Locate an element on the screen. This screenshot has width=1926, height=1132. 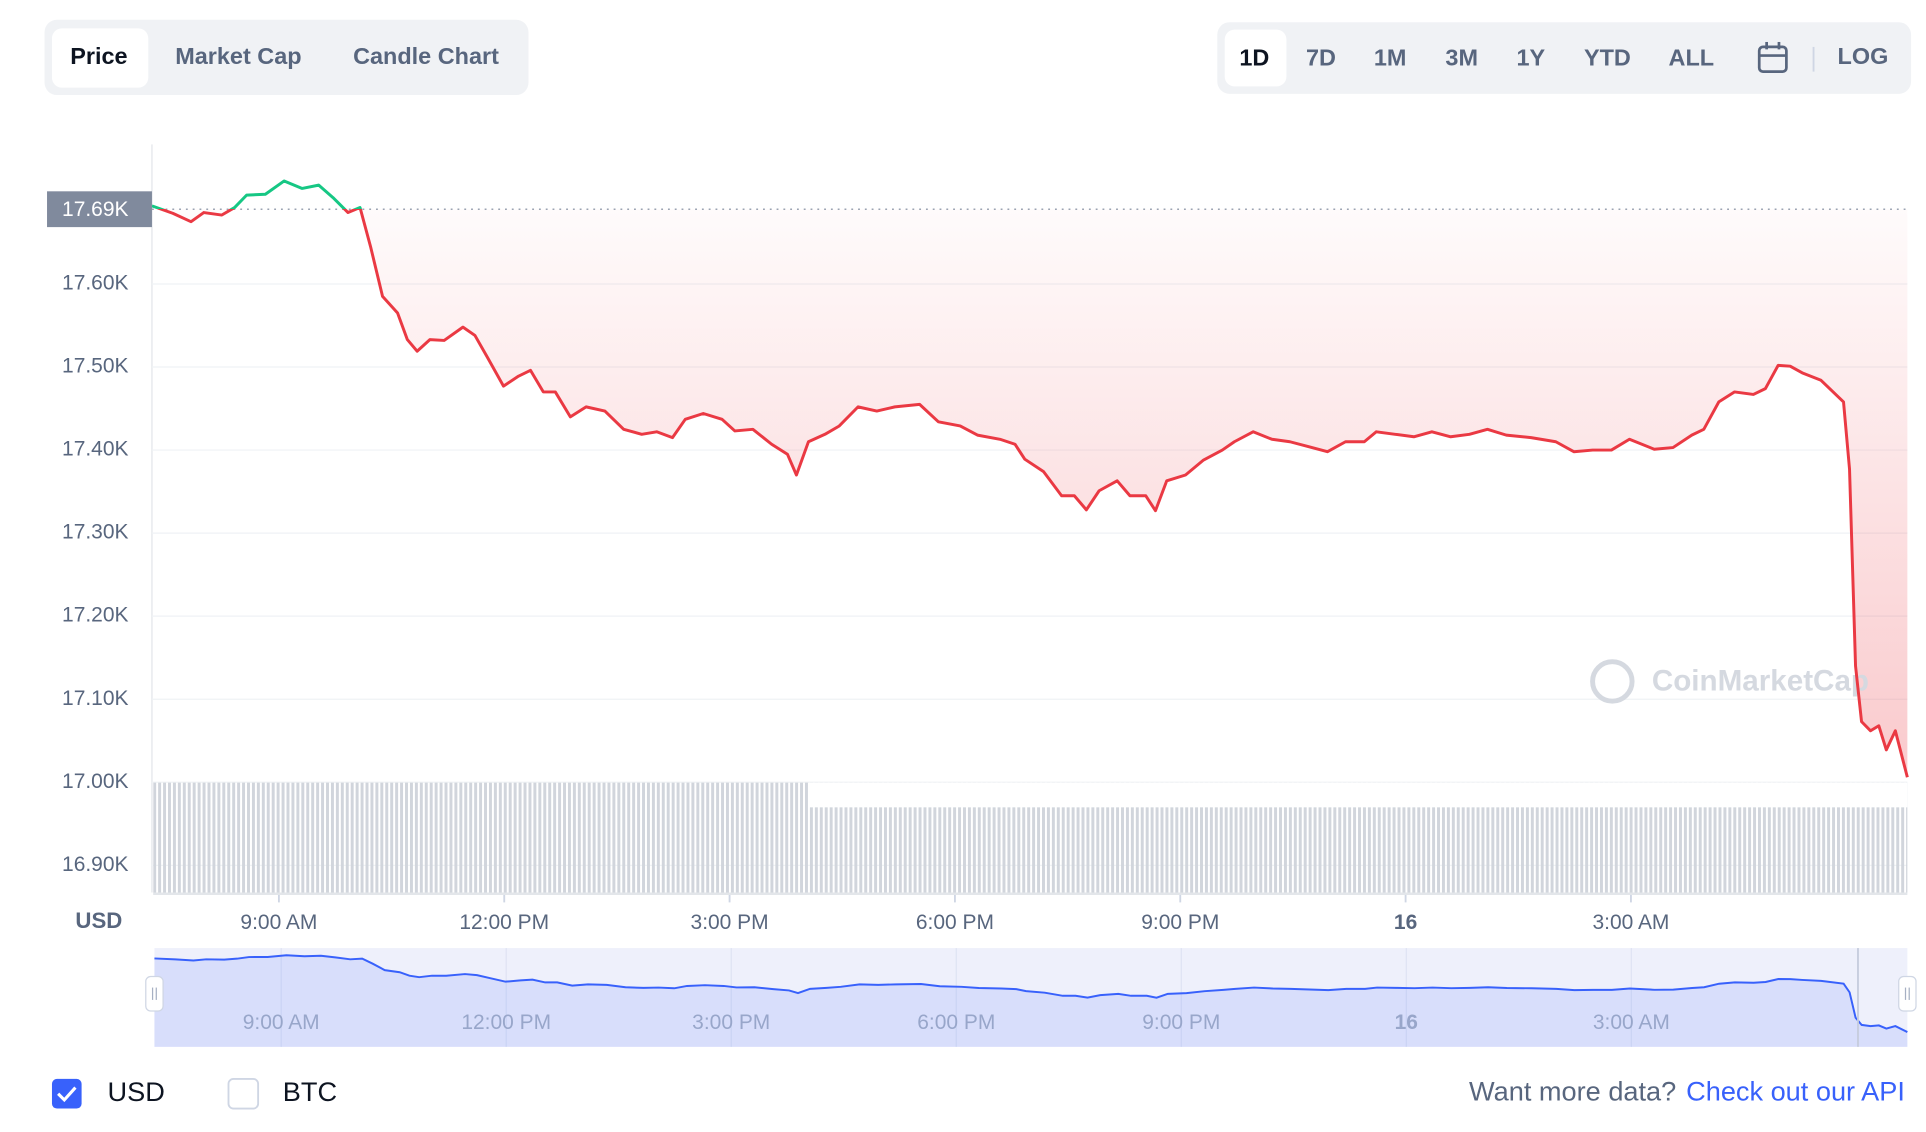
log-toggle: LOG is located at coordinates (1863, 56).